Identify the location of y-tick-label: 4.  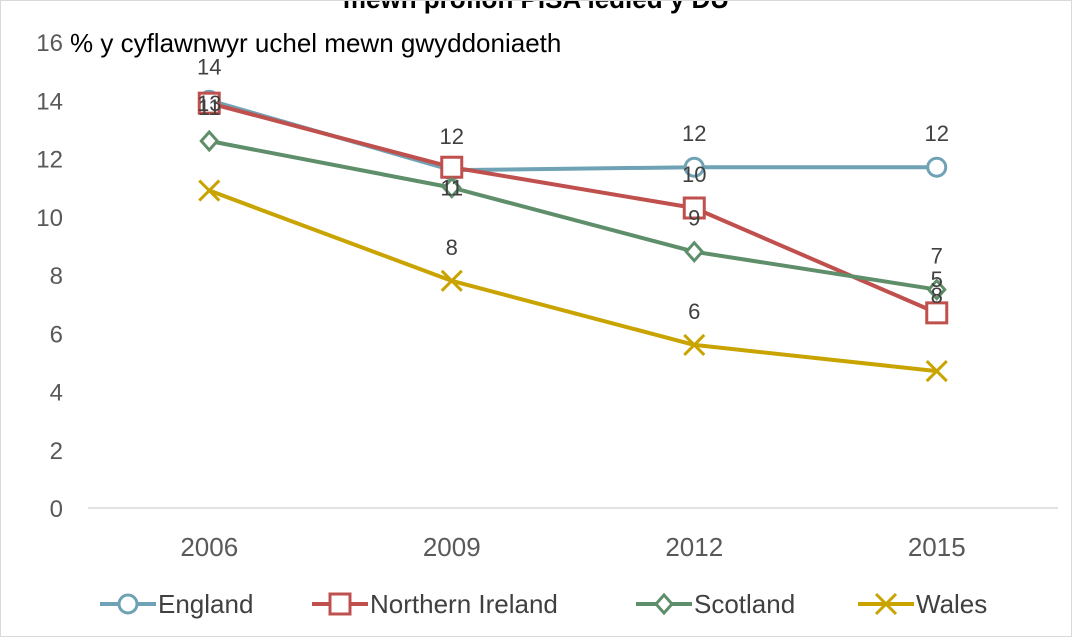
(56, 393).